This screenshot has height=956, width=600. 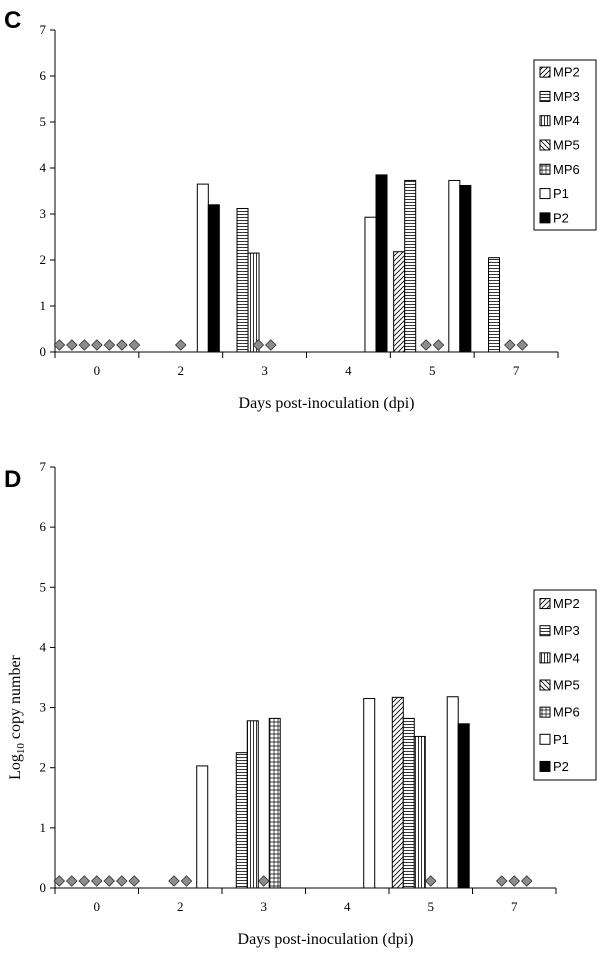 What do you see at coordinates (566, 169) in the screenshot?
I see `legend-label-mp6: MP6` at bounding box center [566, 169].